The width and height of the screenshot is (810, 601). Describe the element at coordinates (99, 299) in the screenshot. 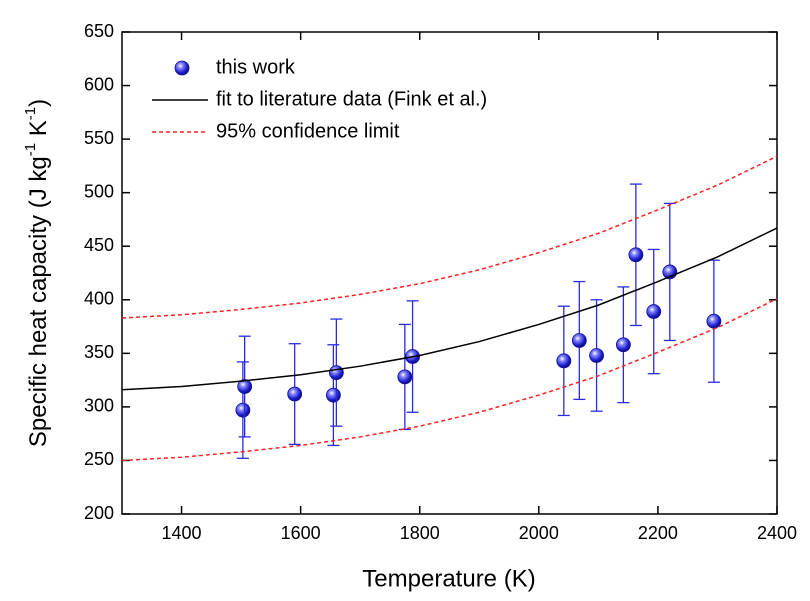

I see `y-tick-label: 400` at that location.